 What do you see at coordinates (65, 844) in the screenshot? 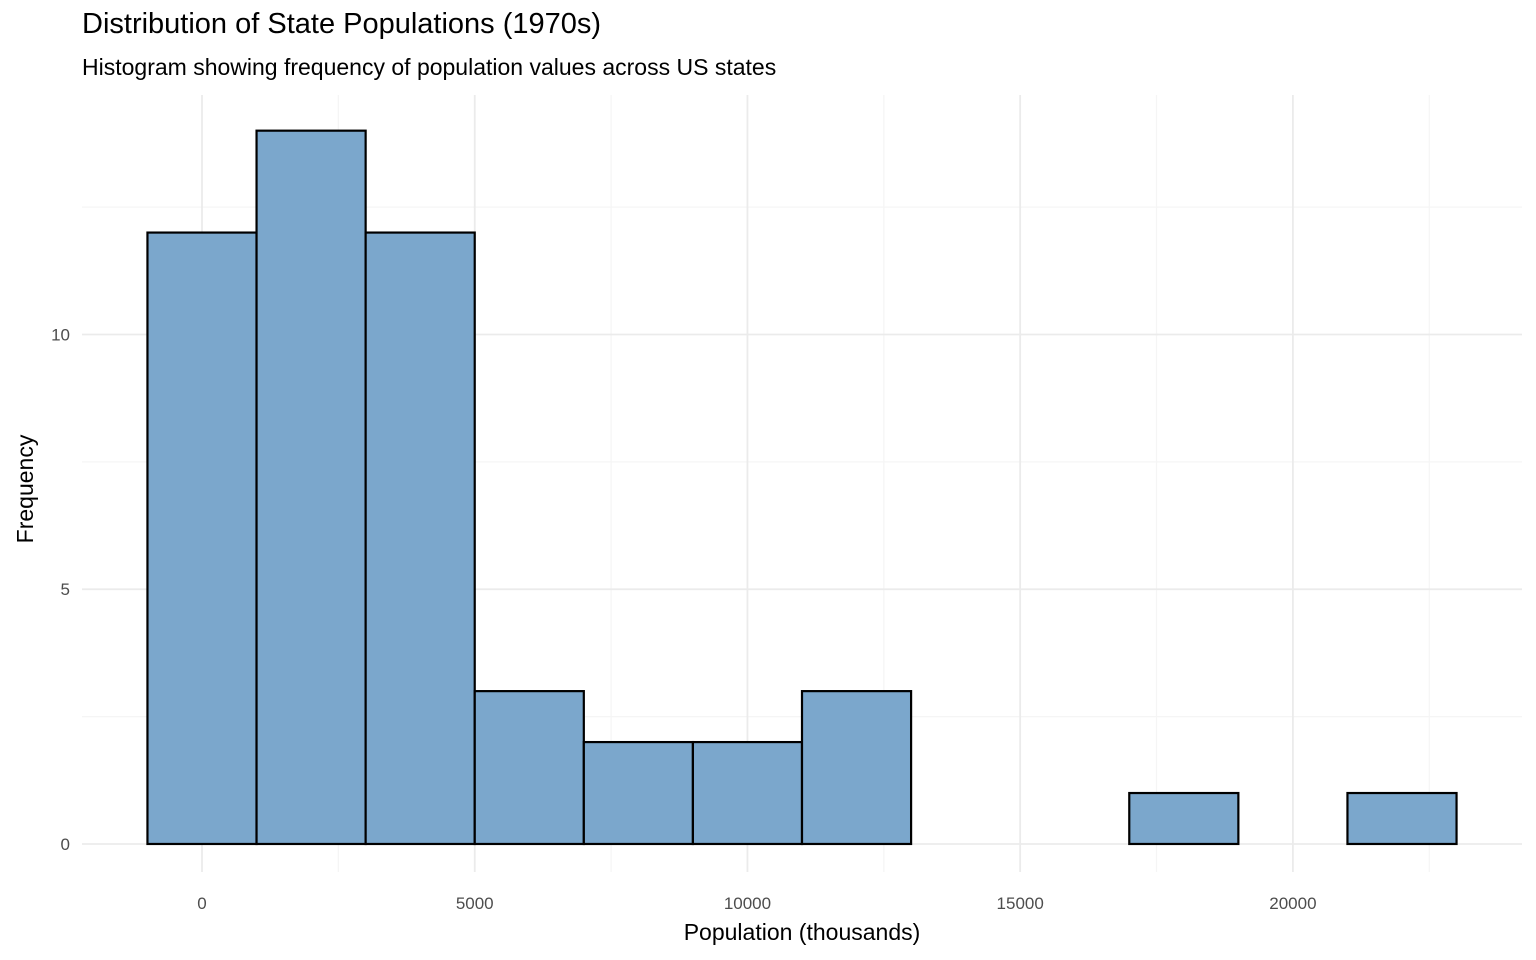
I see `y-tick-label: 0` at bounding box center [65, 844].